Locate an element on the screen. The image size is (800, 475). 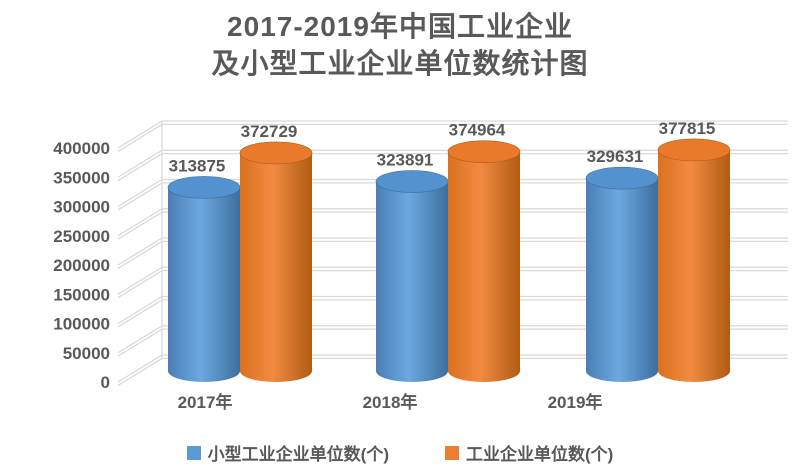
legend-label: 小型工业企业单位数(个) is located at coordinates (298, 454).